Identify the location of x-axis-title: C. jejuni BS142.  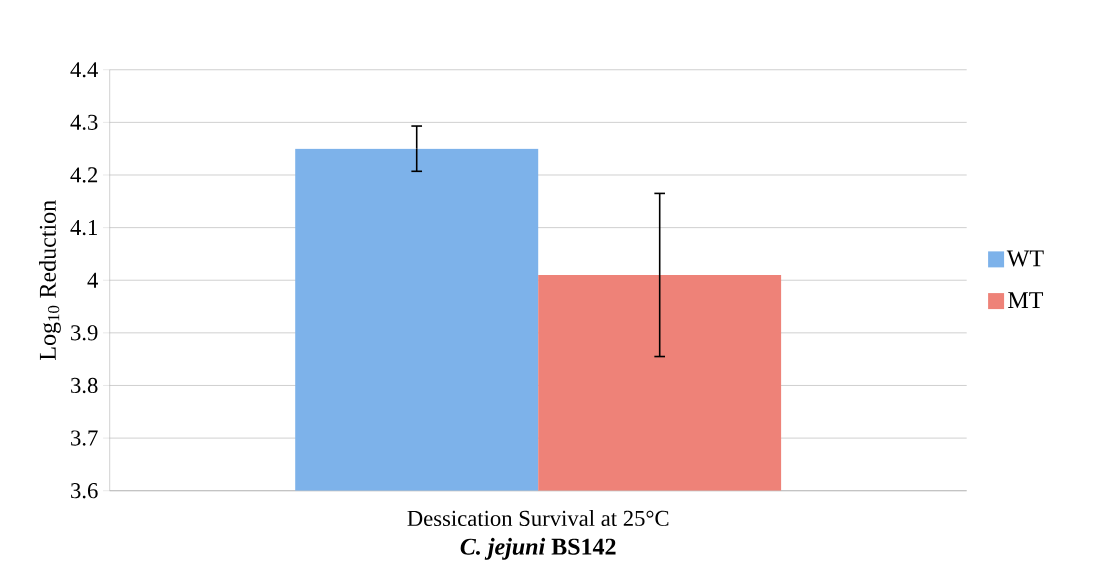
(538, 548).